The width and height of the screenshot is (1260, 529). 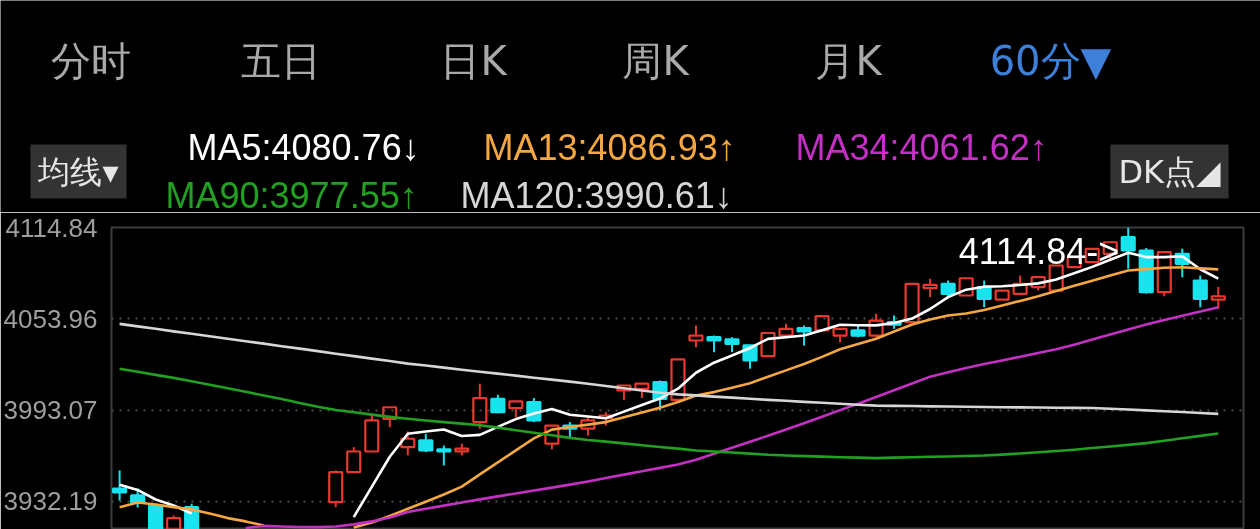 I want to click on y-tick-label: 3932.19, so click(x=50, y=501).